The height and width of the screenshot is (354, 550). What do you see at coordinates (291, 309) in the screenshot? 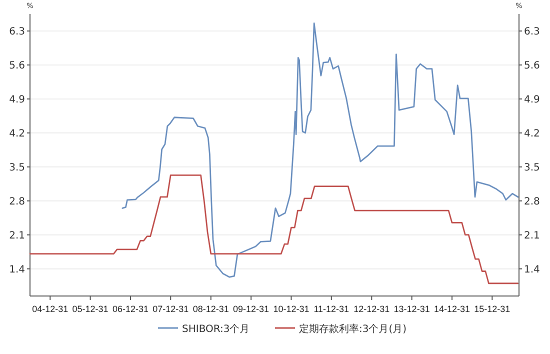
I see `x-tick-label: 10-12-31` at bounding box center [291, 309].